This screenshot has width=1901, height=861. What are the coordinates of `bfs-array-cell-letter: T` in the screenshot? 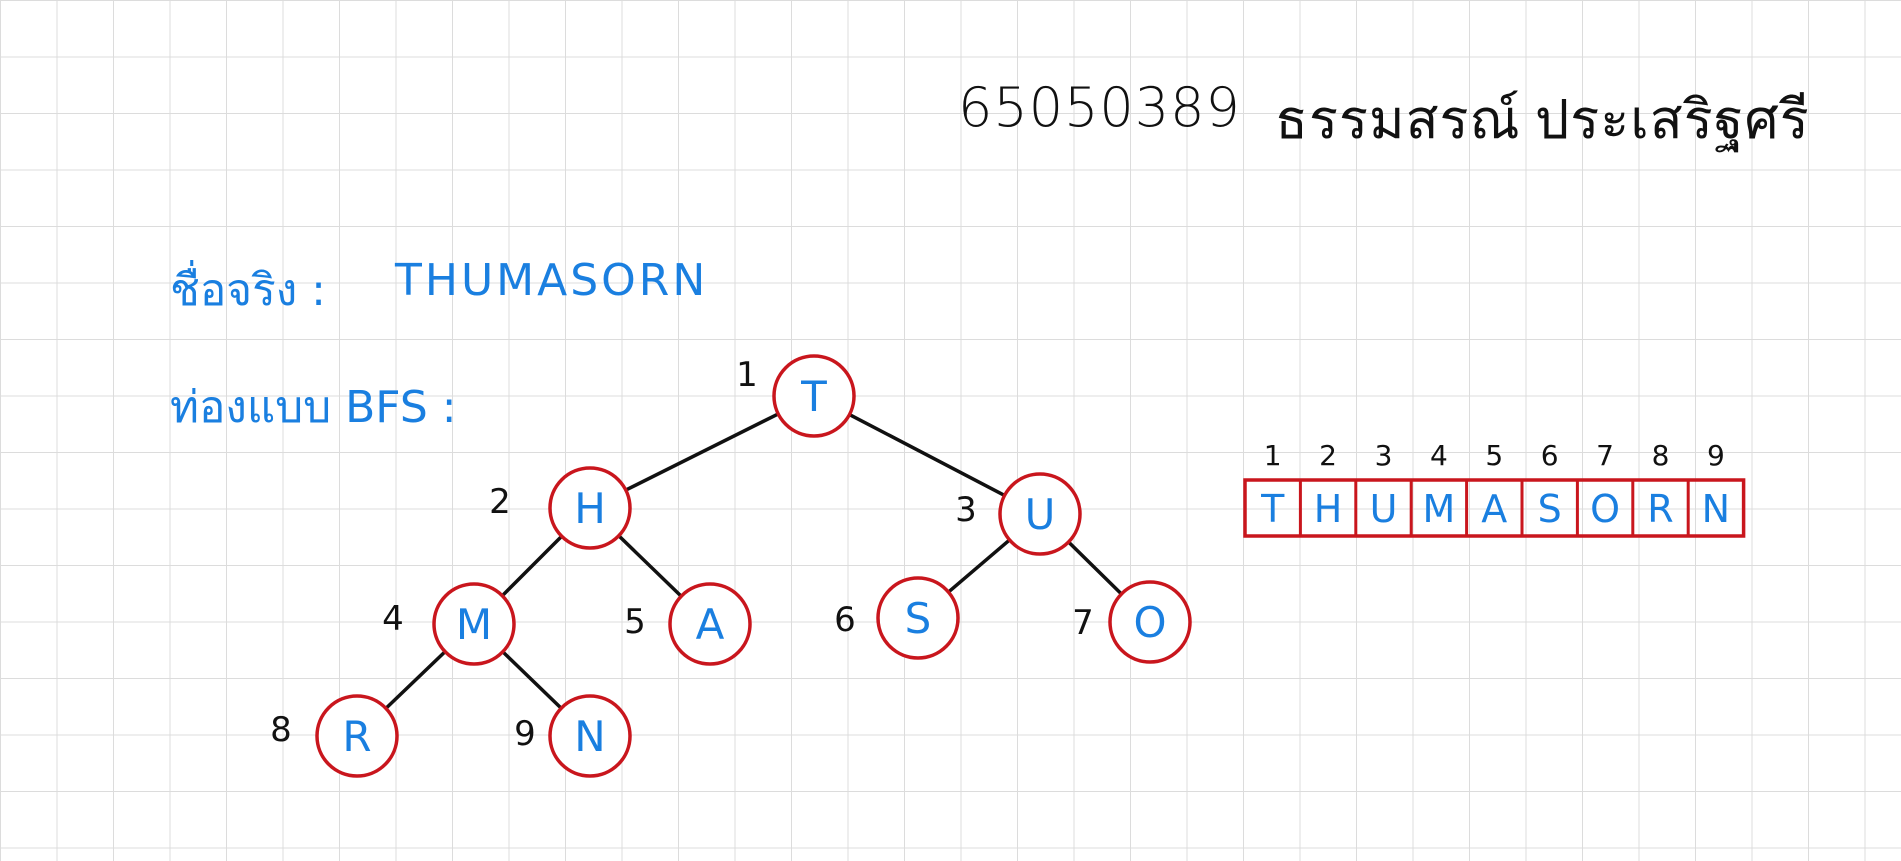 It's located at (1272, 509).